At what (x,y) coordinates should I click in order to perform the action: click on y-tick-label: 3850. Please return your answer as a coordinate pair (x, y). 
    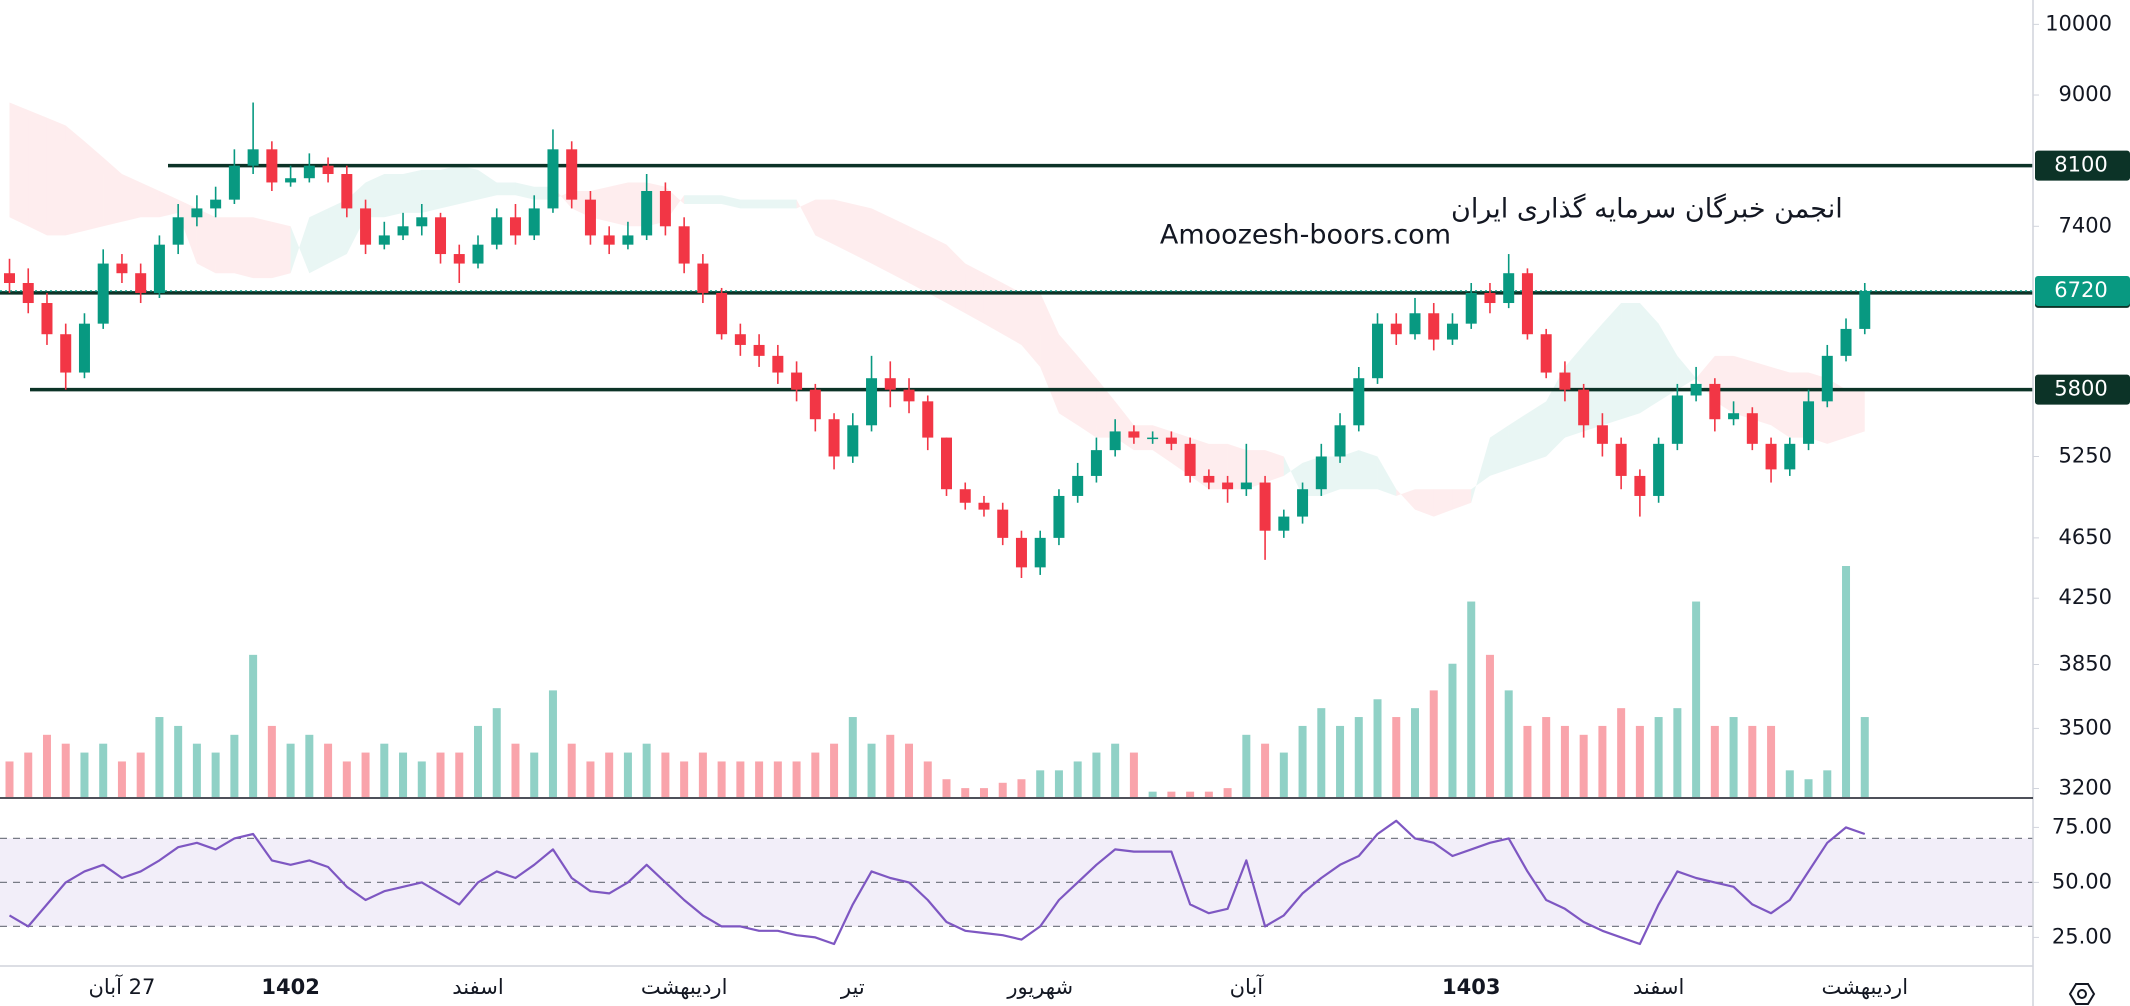
    Looking at the image, I should click on (2085, 663).